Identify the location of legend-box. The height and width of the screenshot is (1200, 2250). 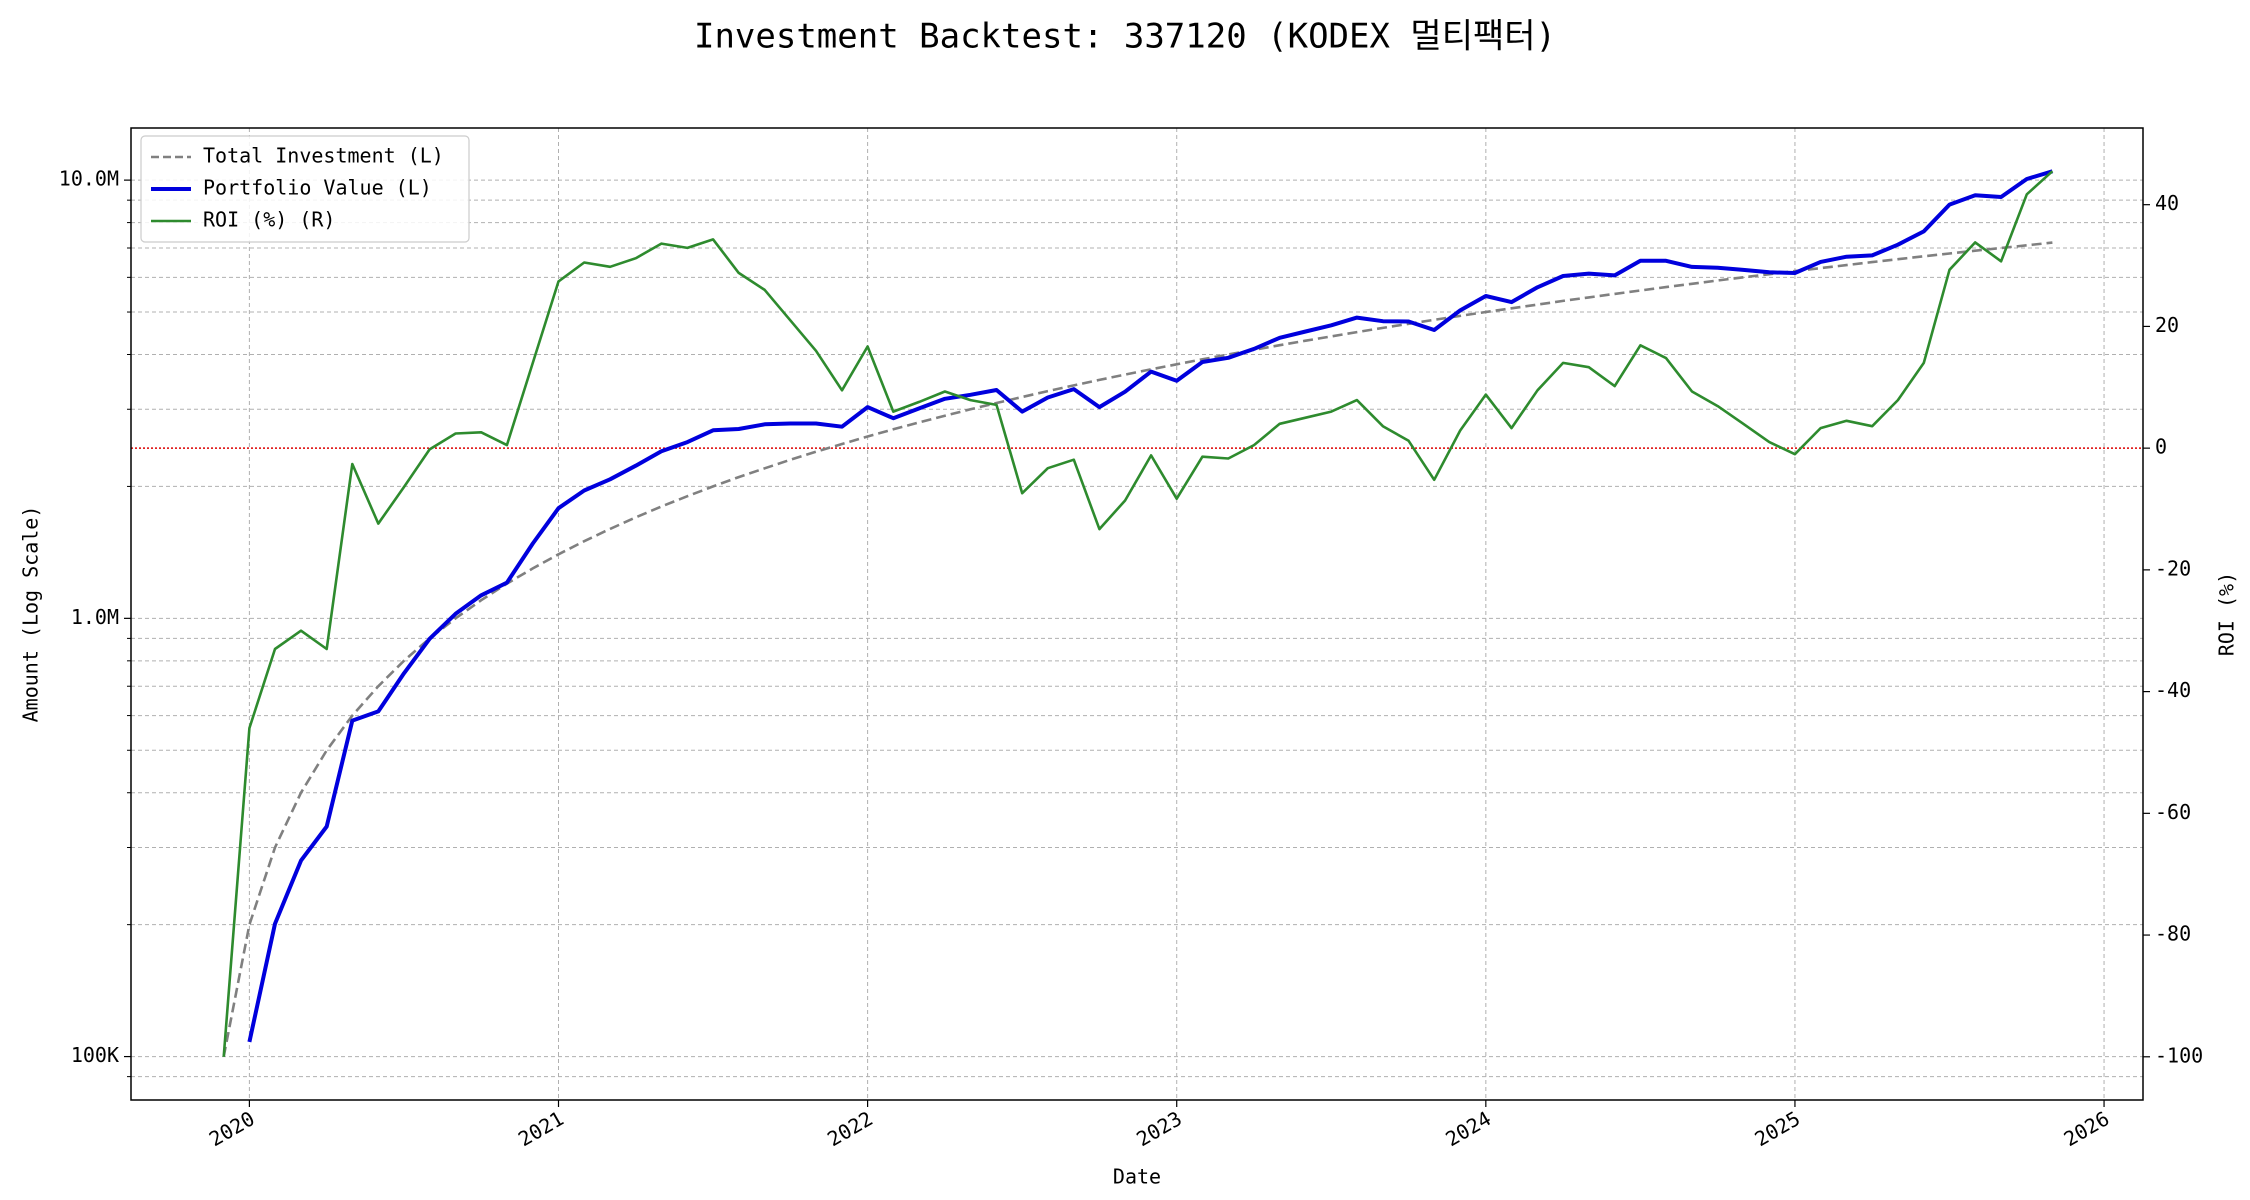
(305, 189).